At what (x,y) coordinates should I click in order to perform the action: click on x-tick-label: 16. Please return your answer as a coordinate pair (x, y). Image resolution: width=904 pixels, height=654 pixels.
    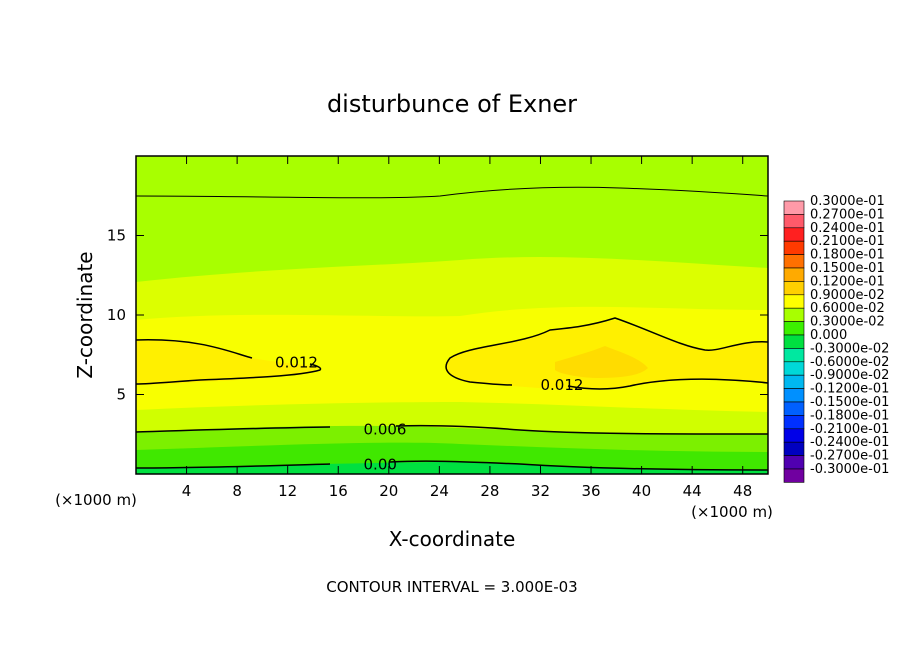
    Looking at the image, I should click on (338, 491).